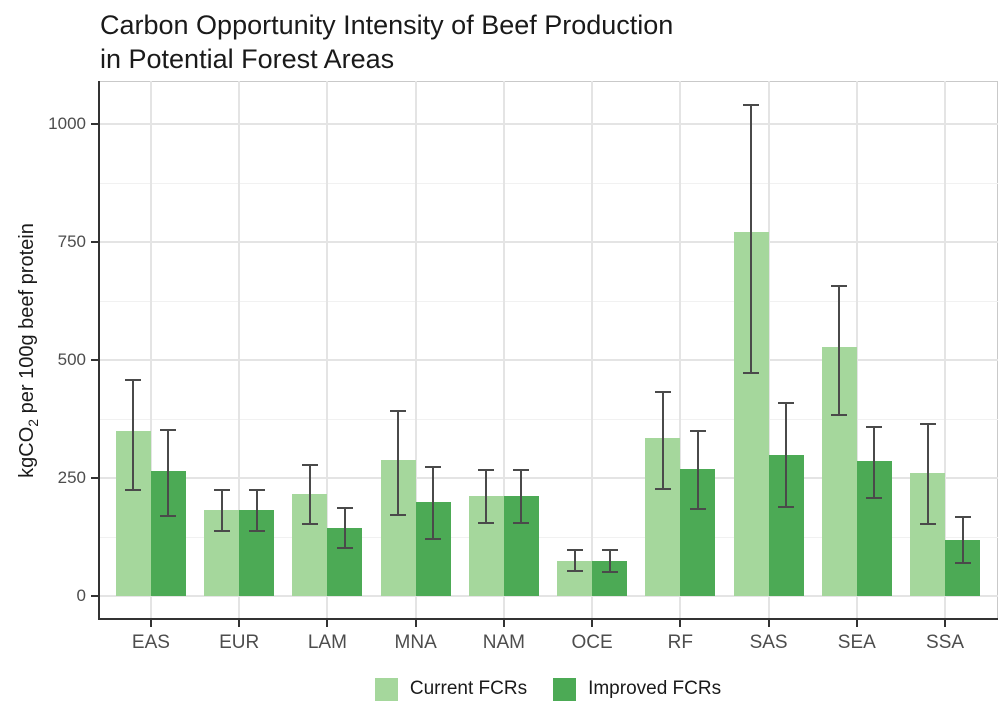  I want to click on errorbar-cap-bottom-current-fcrs-SSA, so click(927, 523).